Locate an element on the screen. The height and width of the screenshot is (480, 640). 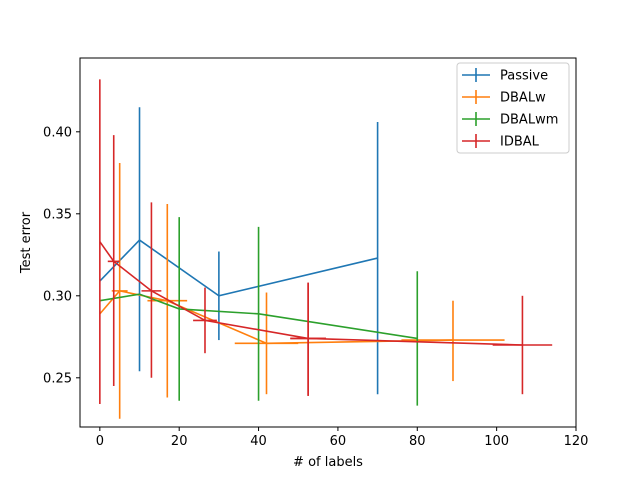
series-idbal is located at coordinates (421, 339).